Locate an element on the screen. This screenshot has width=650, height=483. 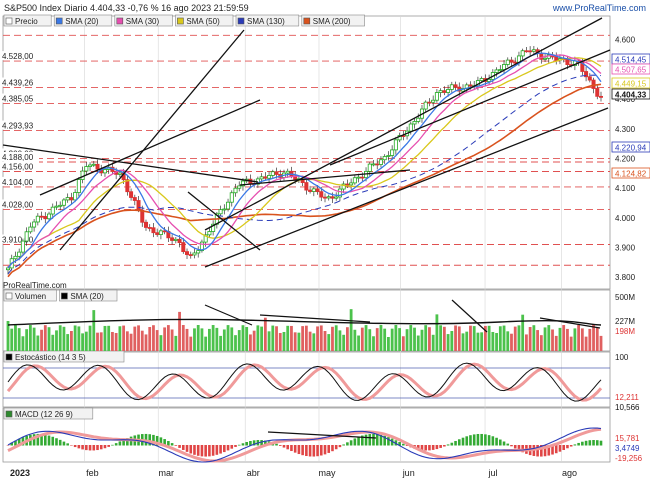
last-value-label: 4.220,94 is located at coordinates (631, 148).